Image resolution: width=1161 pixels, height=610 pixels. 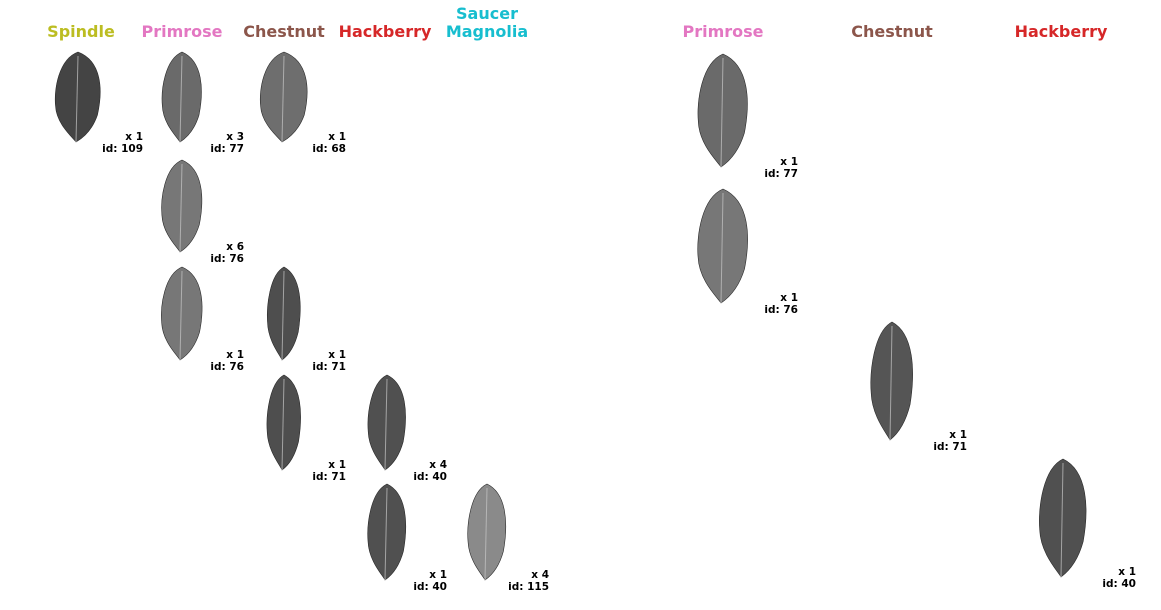 What do you see at coordinates (122, 149) in the screenshot?
I see `id-label: id: 109` at bounding box center [122, 149].